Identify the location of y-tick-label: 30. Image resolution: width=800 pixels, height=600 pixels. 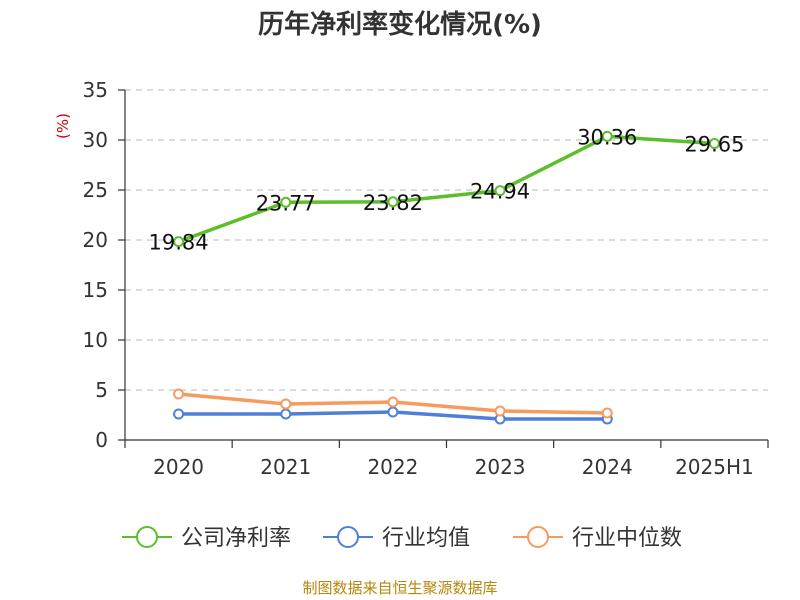
(95, 140).